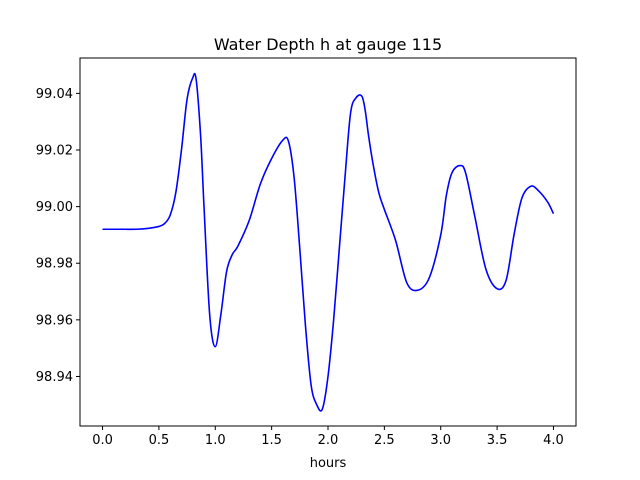  Describe the element at coordinates (54, 151) in the screenshot. I see `y-tick-label: 99.02` at that location.